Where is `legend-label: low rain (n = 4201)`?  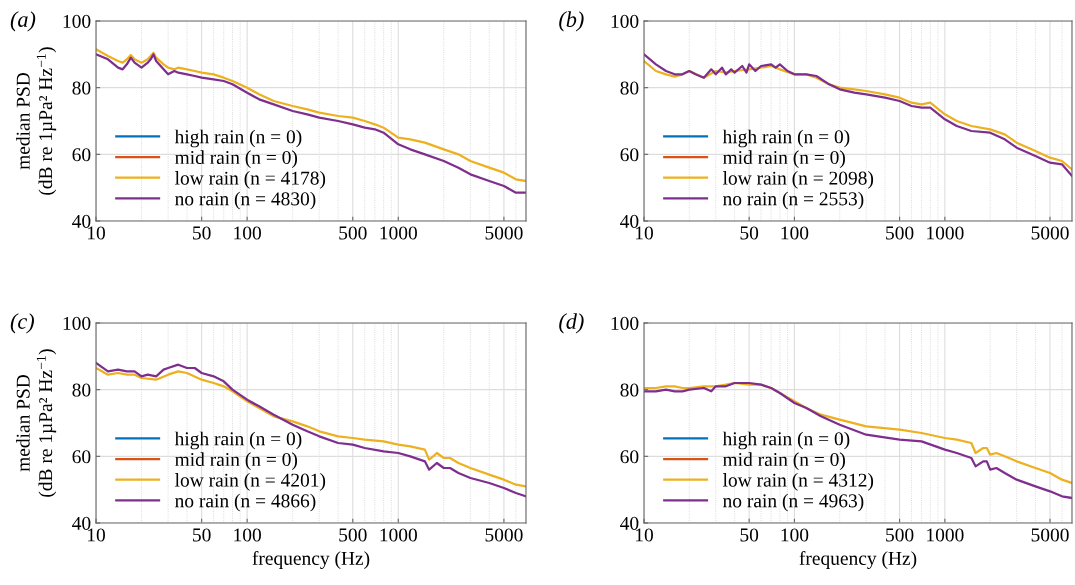 legend-label: low rain (n = 4201) is located at coordinates (250, 482).